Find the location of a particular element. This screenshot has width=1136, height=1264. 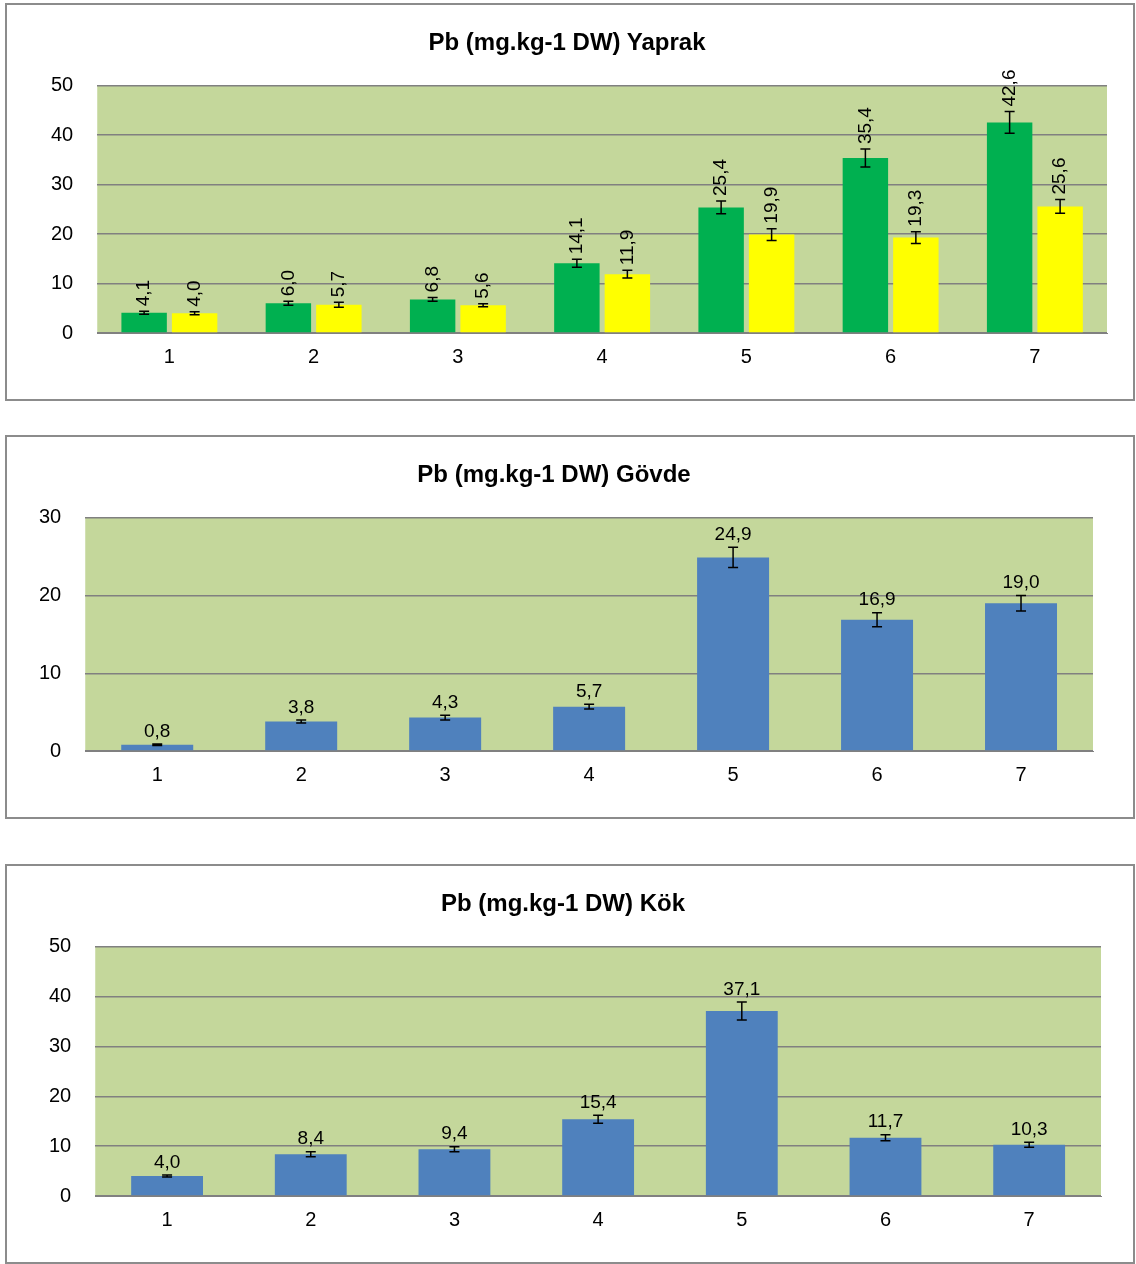

data-label: 11,9 is located at coordinates (626, 247).